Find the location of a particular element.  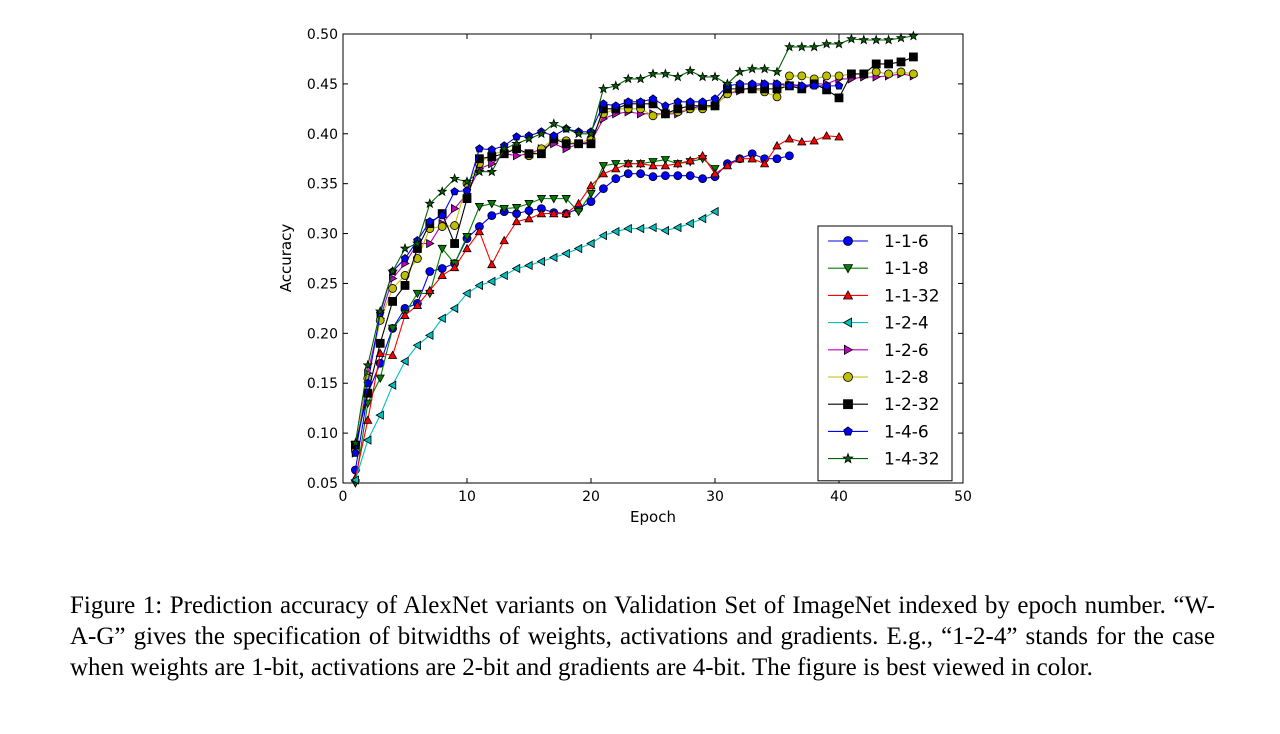

legend-label: 1-2-8 is located at coordinates (906, 378).